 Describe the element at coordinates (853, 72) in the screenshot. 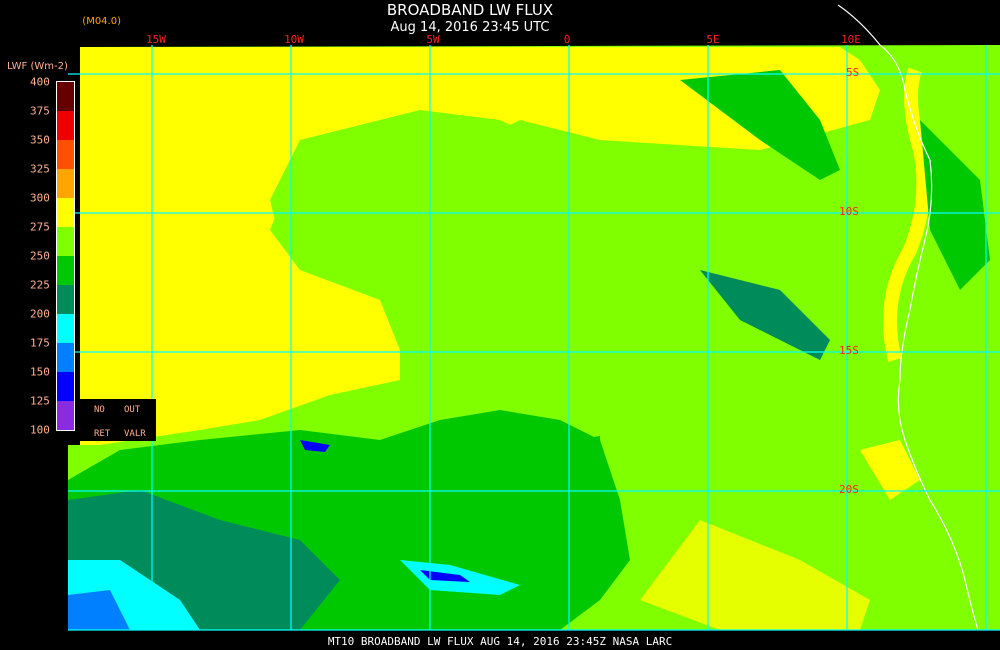

I see `lat-label: 5S` at that location.